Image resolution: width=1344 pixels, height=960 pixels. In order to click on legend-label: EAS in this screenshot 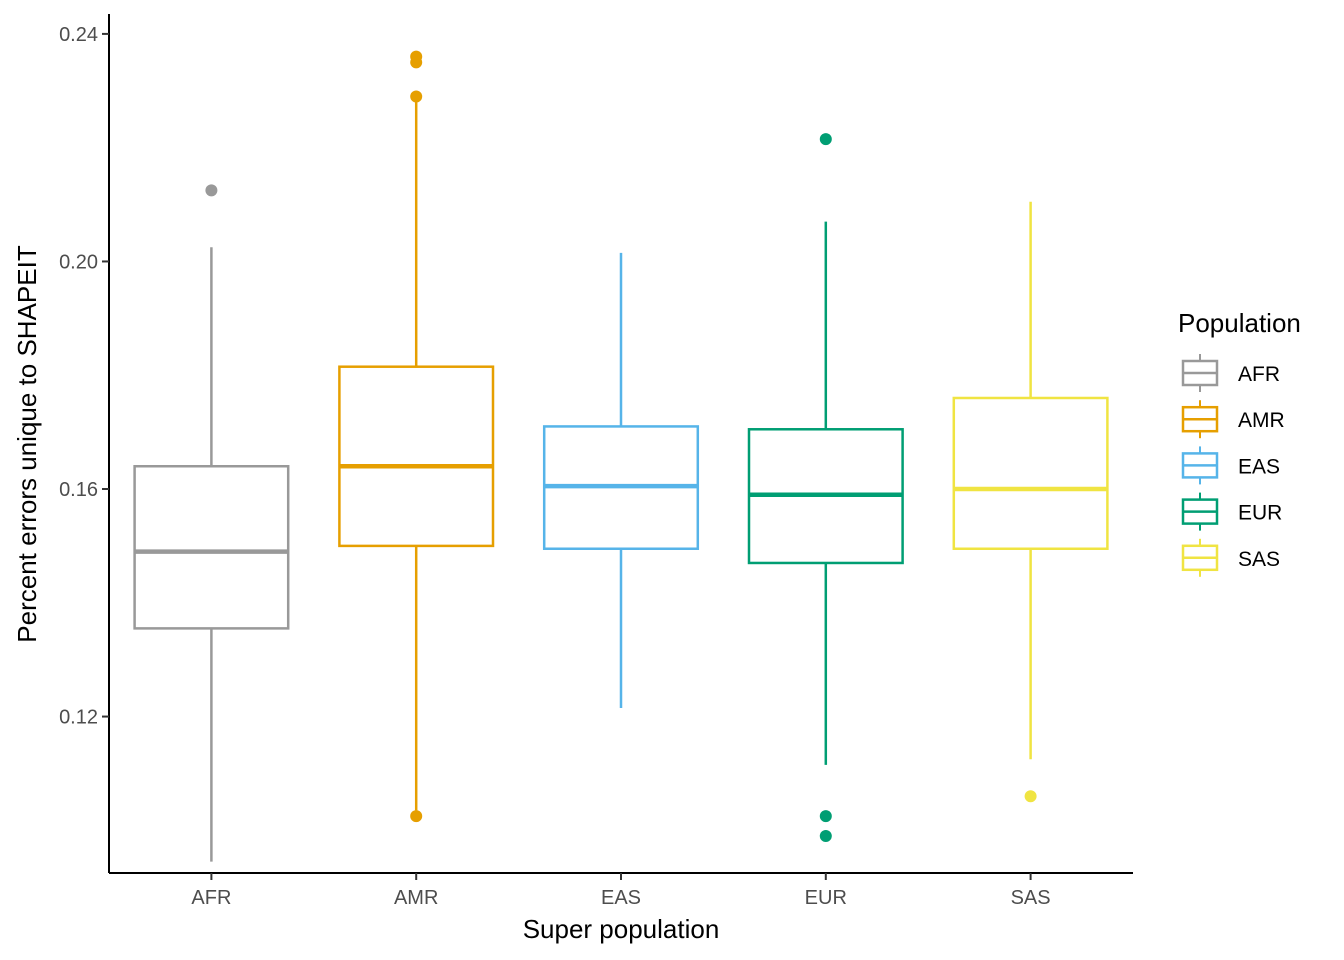, I will do `click(1259, 466)`.